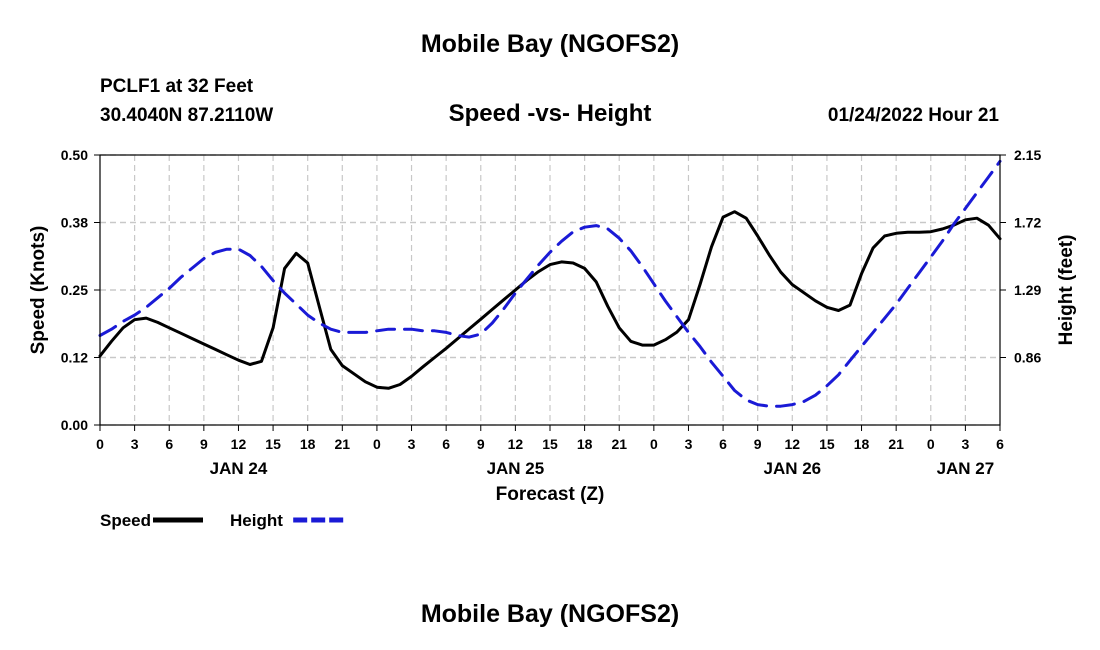 The width and height of the screenshot is (1100, 650). What do you see at coordinates (516, 468) in the screenshot?
I see `date-label: JAN 25` at bounding box center [516, 468].